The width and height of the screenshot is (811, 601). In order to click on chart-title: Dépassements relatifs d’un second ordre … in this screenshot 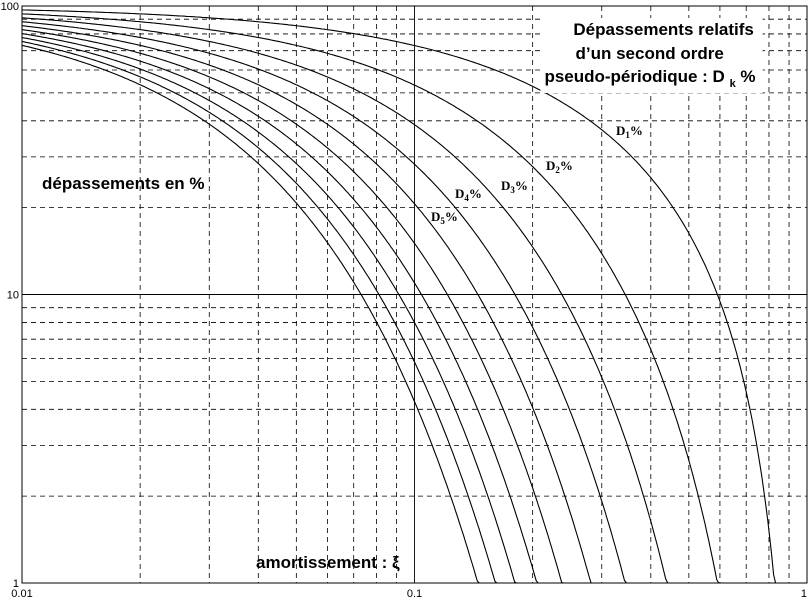, I will do `click(651, 55)`.